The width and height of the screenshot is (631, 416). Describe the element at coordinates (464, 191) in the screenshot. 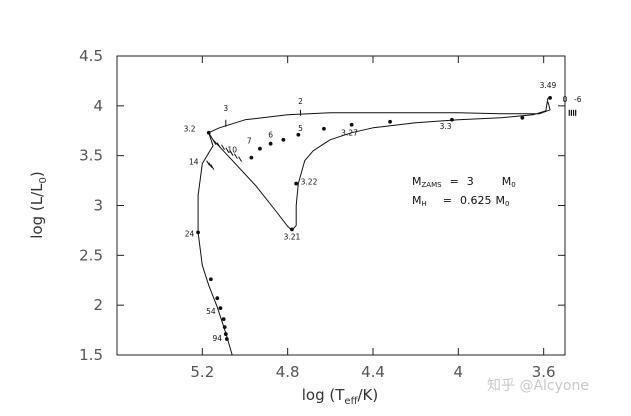

I see `legend: MZAMS = 3 M0 MH = 0.625 M0` at that location.